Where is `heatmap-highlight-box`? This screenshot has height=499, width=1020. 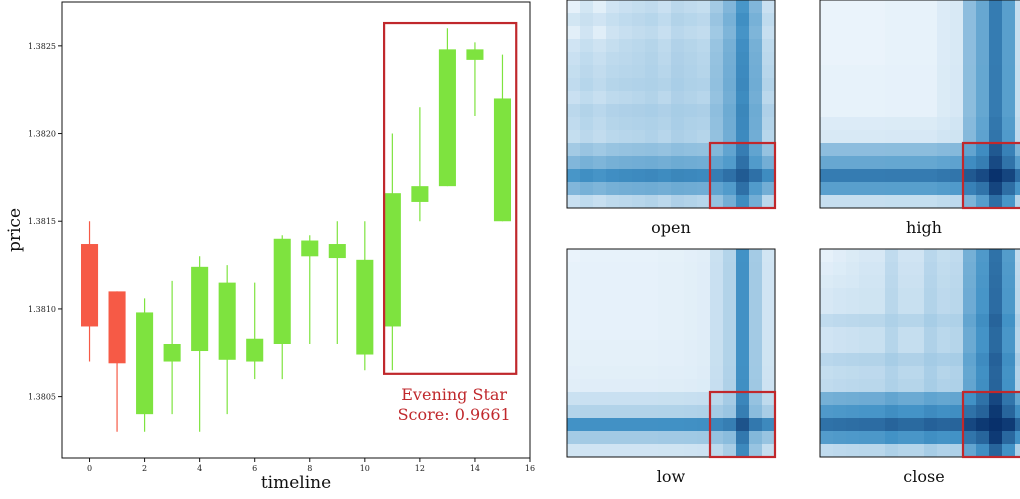
heatmap-highlight-box is located at coordinates (742, 424).